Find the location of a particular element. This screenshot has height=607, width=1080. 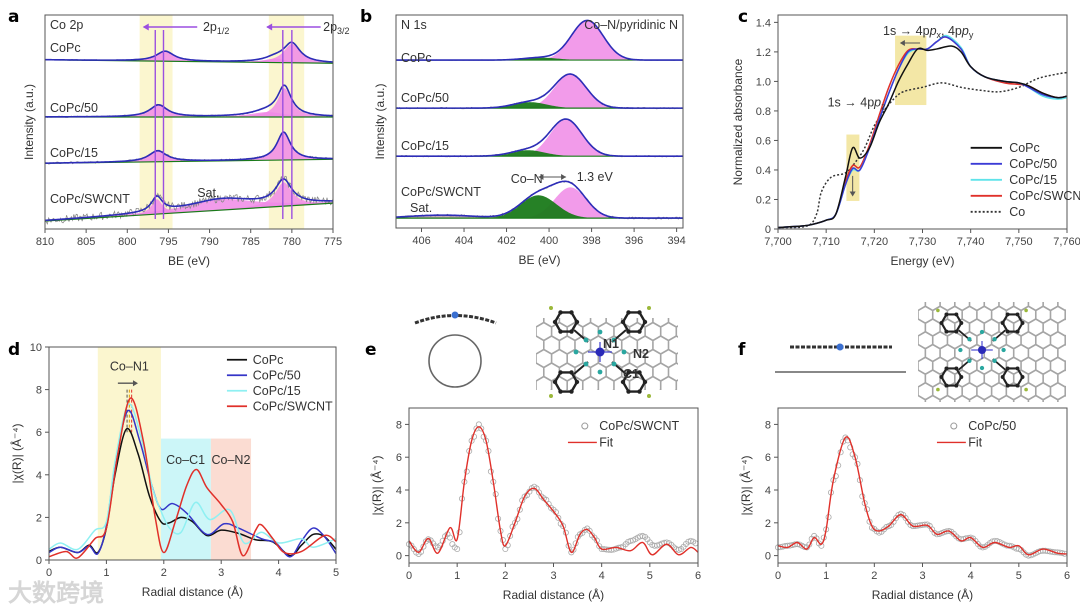

legend: CoPc/50 Fit is located at coordinates (976, 434).